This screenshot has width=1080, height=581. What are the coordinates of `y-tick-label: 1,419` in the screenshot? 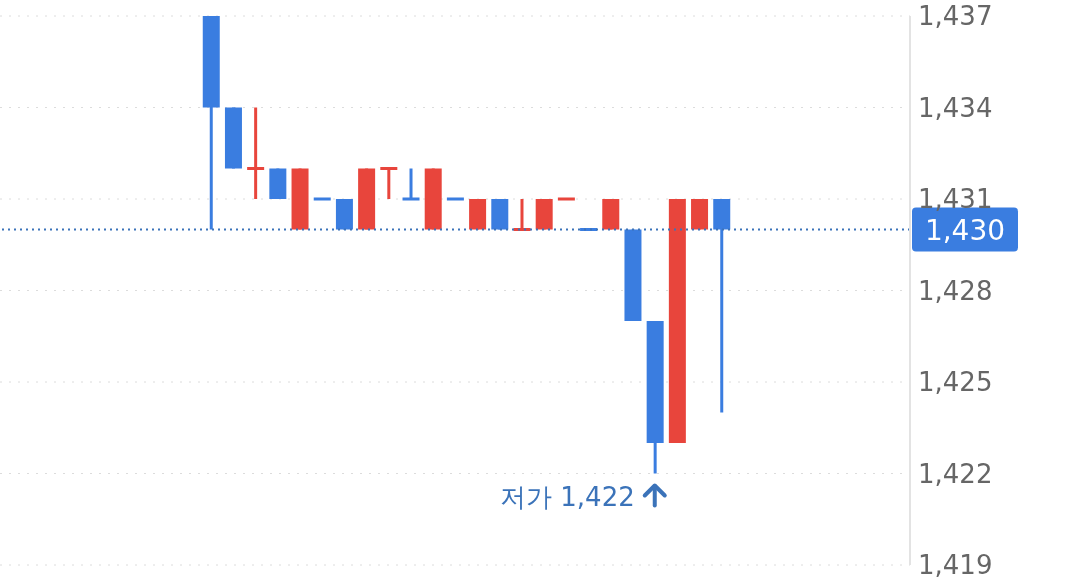 It's located at (955, 565).